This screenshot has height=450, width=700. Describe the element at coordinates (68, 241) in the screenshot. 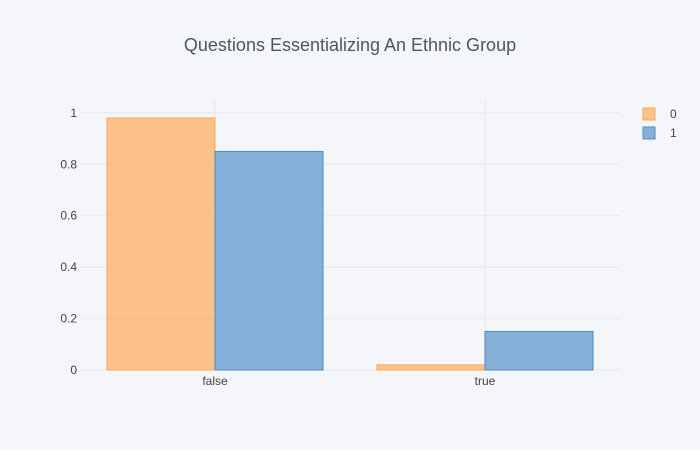

I see `y-axis-ticks: 0 0.2 0.4 0.6 0.8 1` at that location.